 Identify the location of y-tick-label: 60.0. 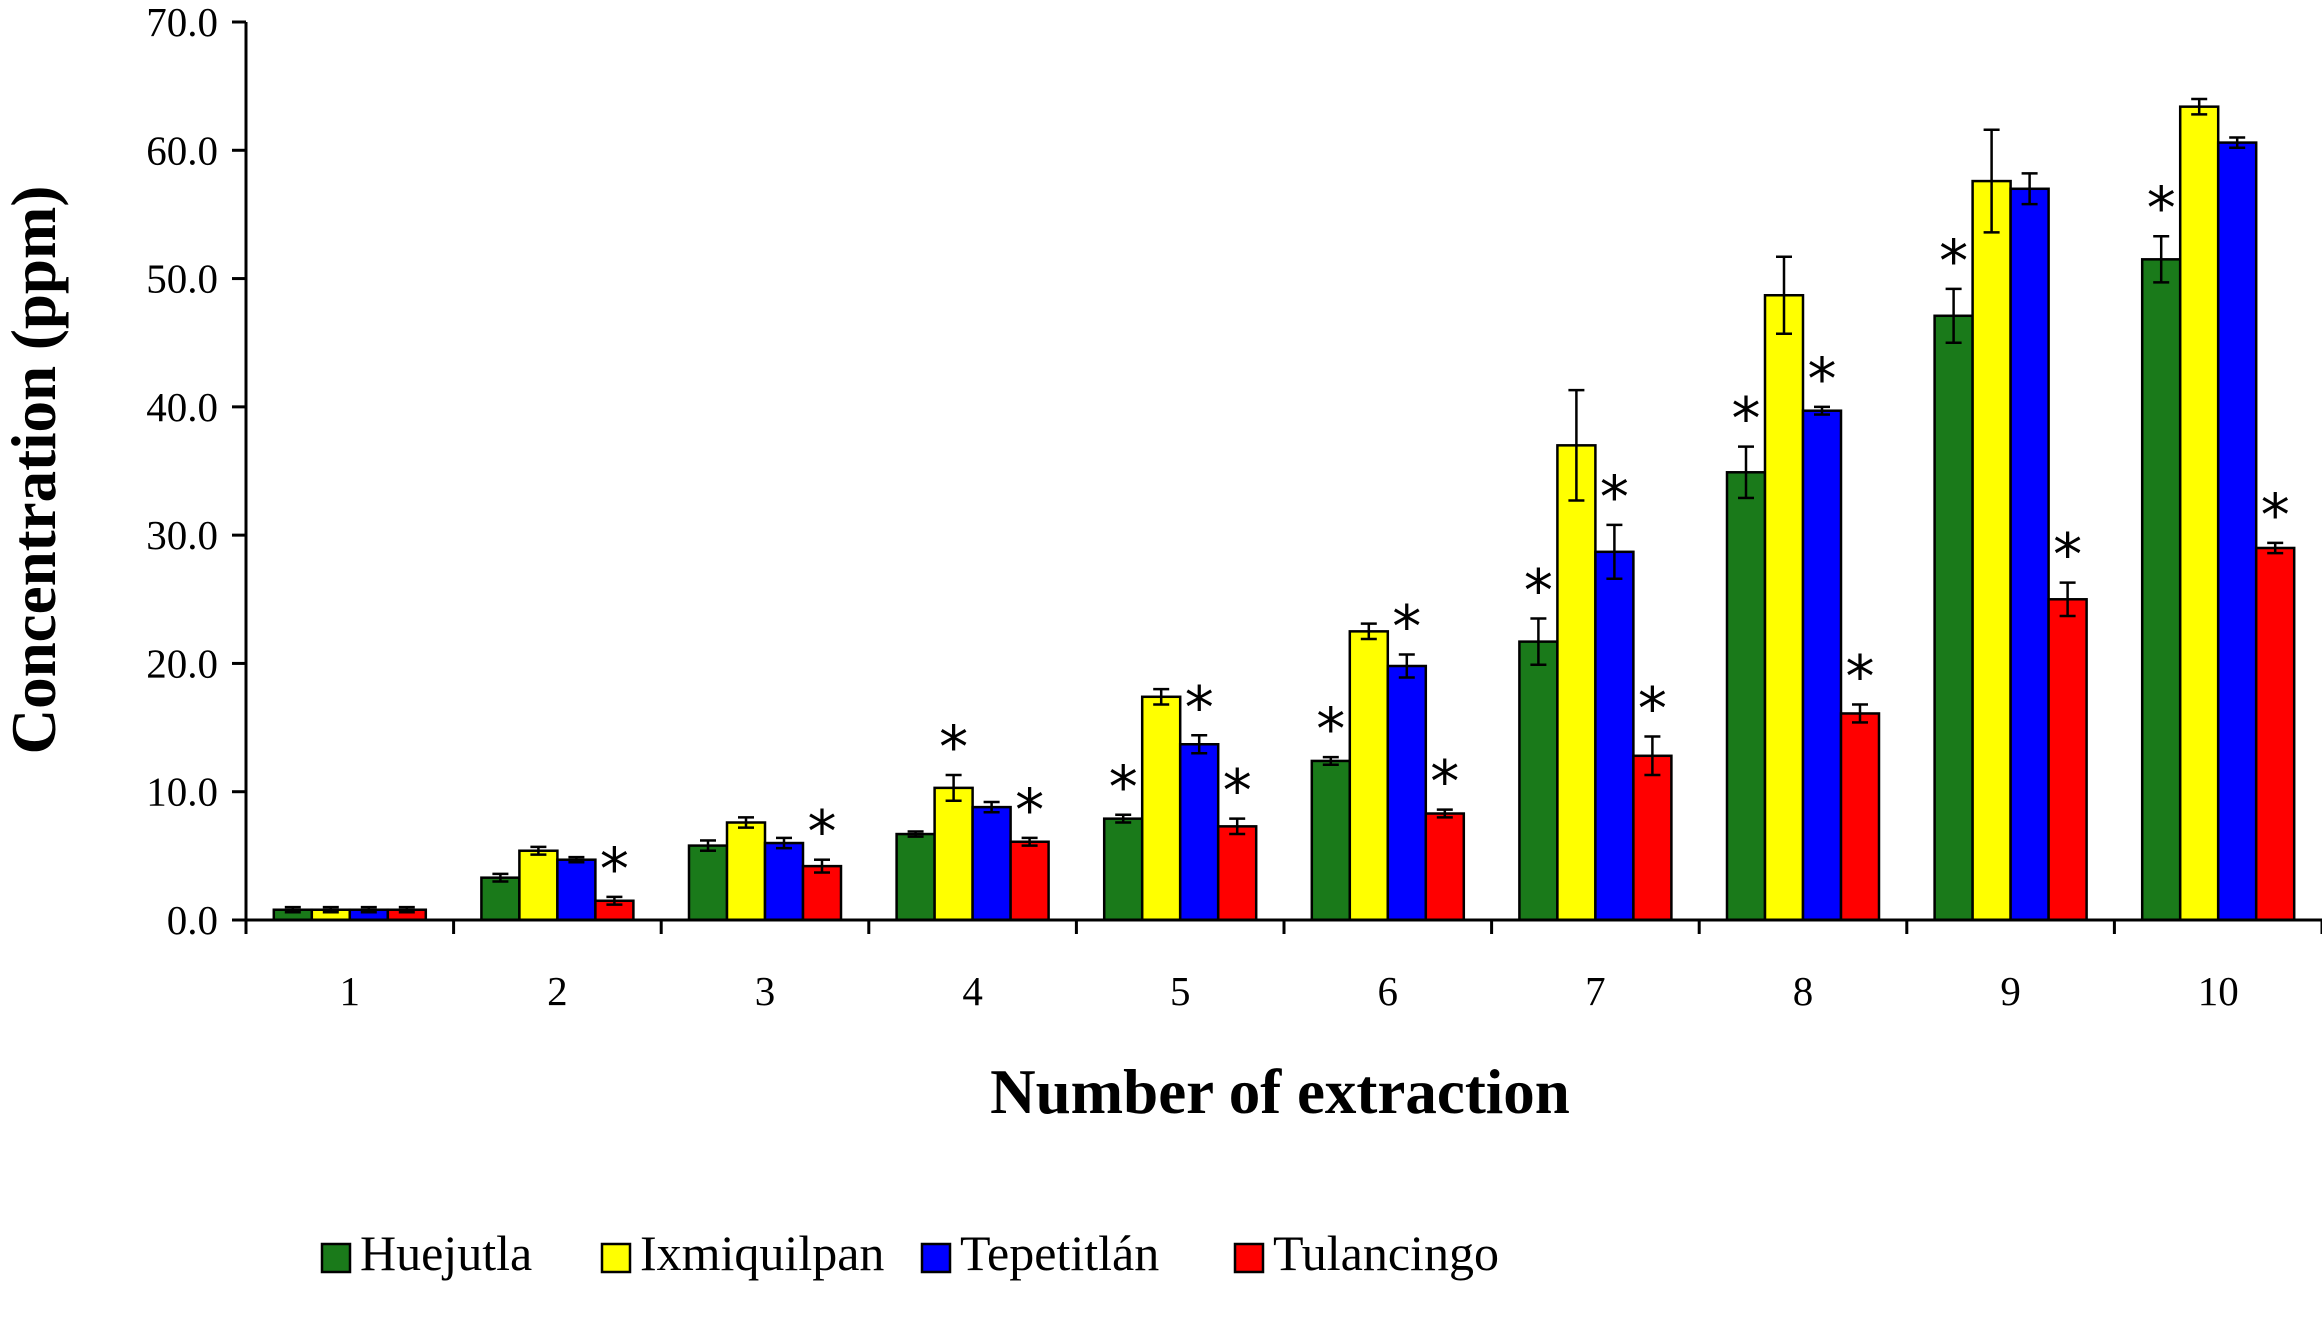
(182, 150).